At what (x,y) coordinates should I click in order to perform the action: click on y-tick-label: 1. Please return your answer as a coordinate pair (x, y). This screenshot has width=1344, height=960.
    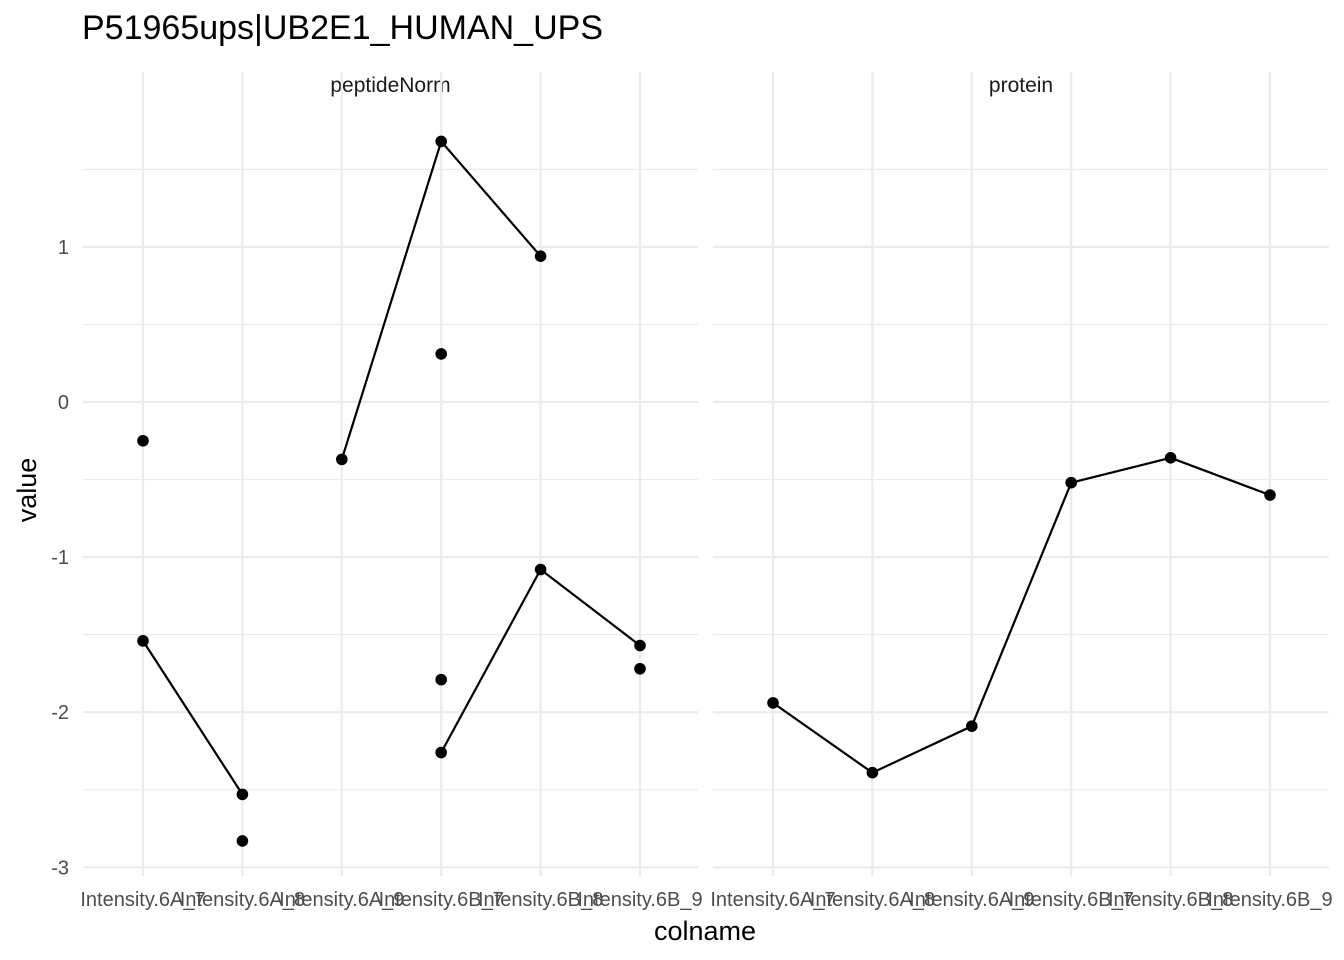
    Looking at the image, I should click on (63, 248).